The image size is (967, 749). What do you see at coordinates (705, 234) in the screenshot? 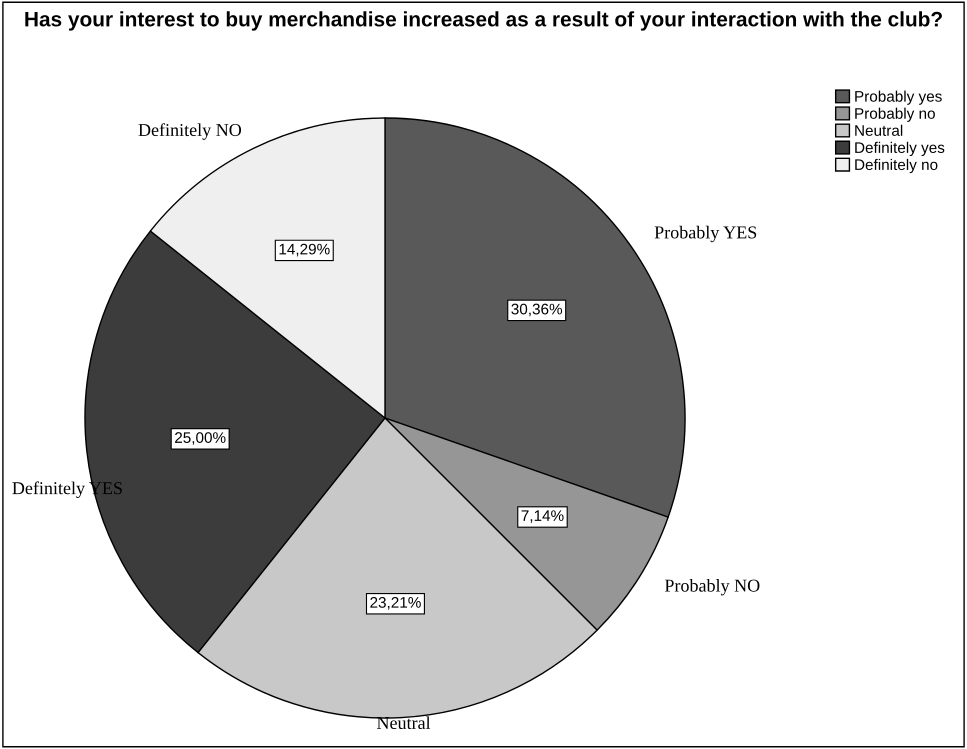
I see `text: Probably YES` at bounding box center [705, 234].